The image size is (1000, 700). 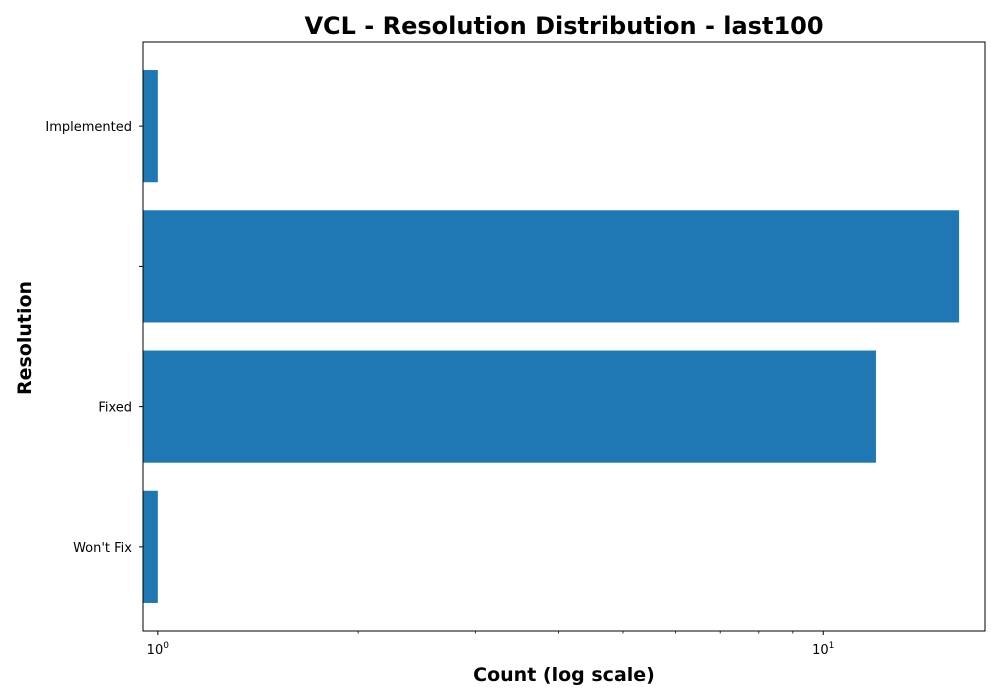 What do you see at coordinates (94, 338) in the screenshot?
I see `y-axis: Won't Fix Fixed Implemented` at bounding box center [94, 338].